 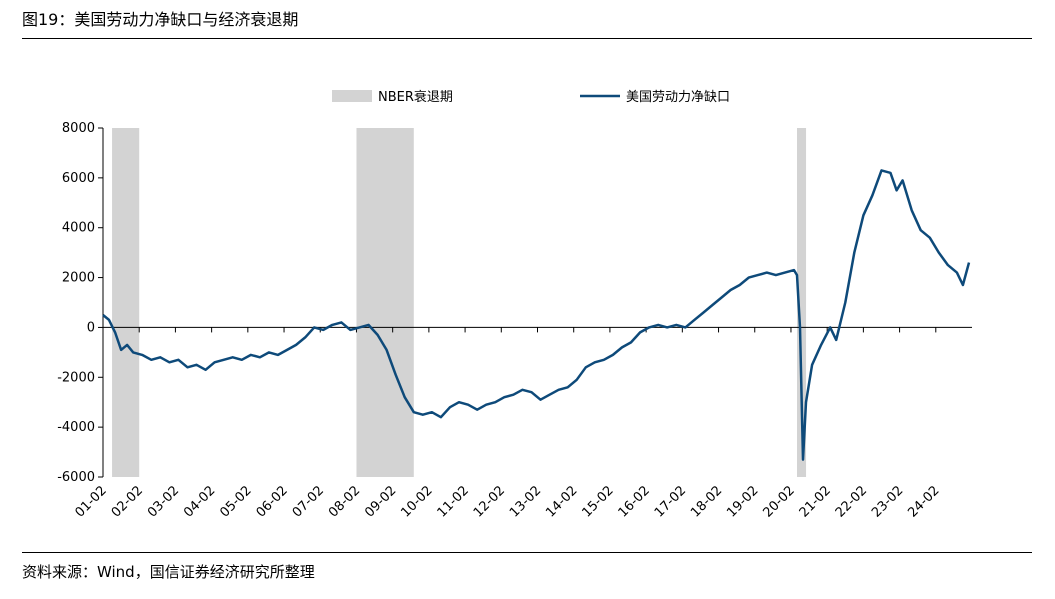 What do you see at coordinates (416, 501) in the screenshot?
I see `x-tick-label: 10-02` at bounding box center [416, 501].